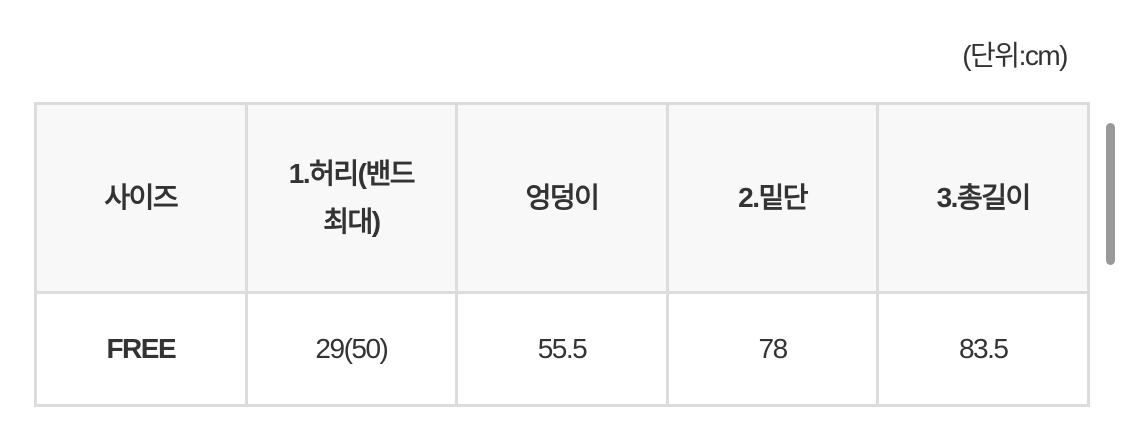 This screenshot has height=437, width=1125. I want to click on cell-waist: 29(50), so click(351, 349).